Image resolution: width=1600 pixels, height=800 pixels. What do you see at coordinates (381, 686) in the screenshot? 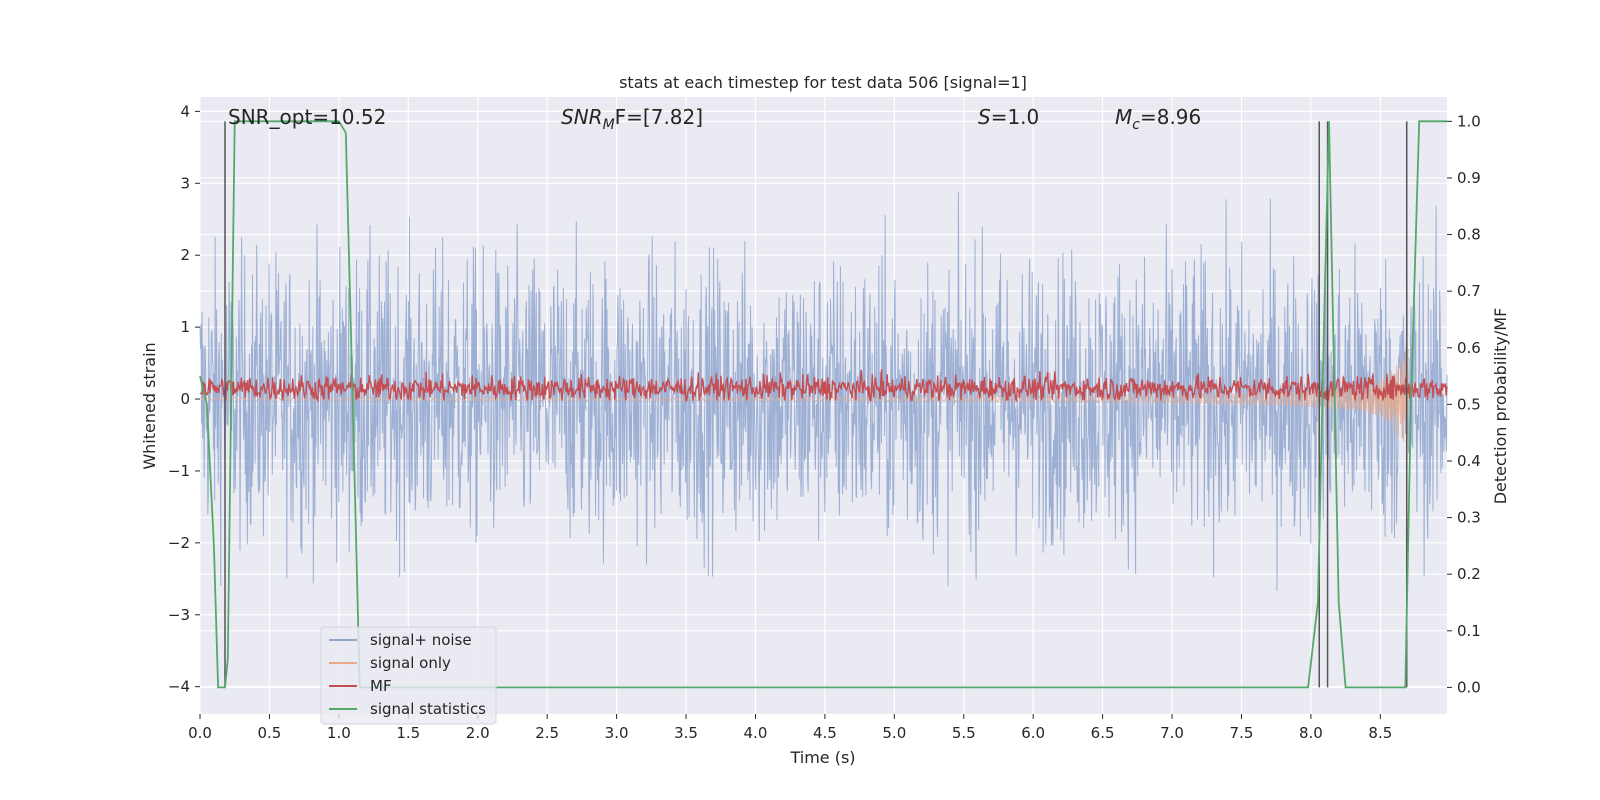
I see `legend-label-mf: MF` at bounding box center [381, 686].